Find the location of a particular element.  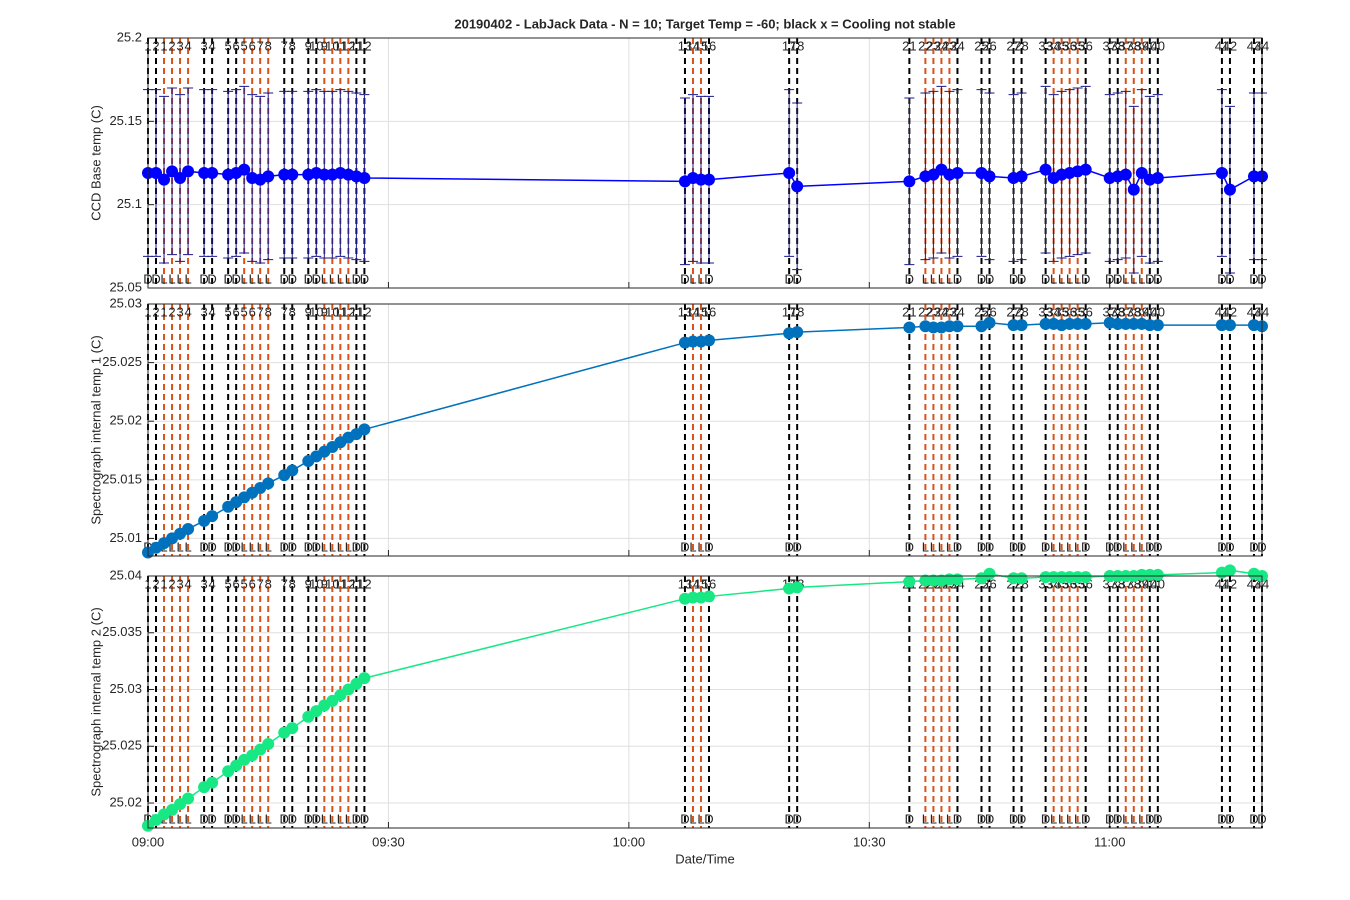

event-label: 11 is located at coordinates (357, 311).